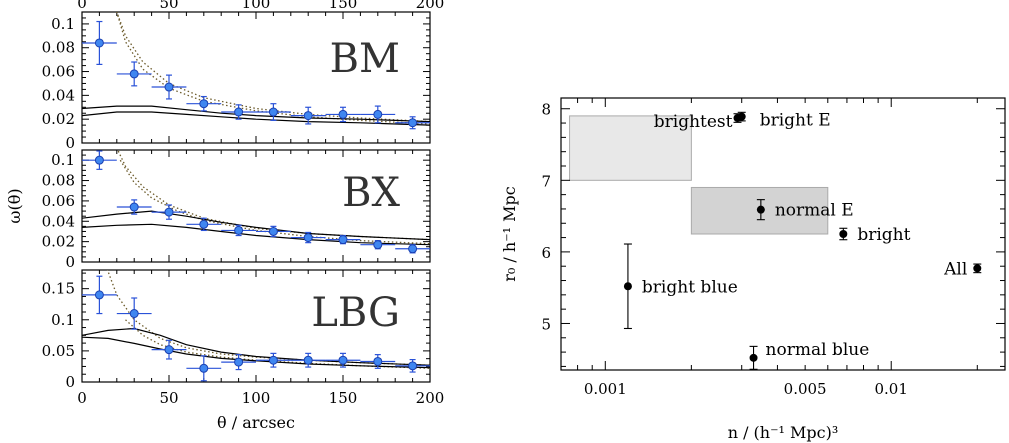 The width and height of the screenshot is (1009, 443). I want to click on x-tick-label-top: 100, so click(256, 6).